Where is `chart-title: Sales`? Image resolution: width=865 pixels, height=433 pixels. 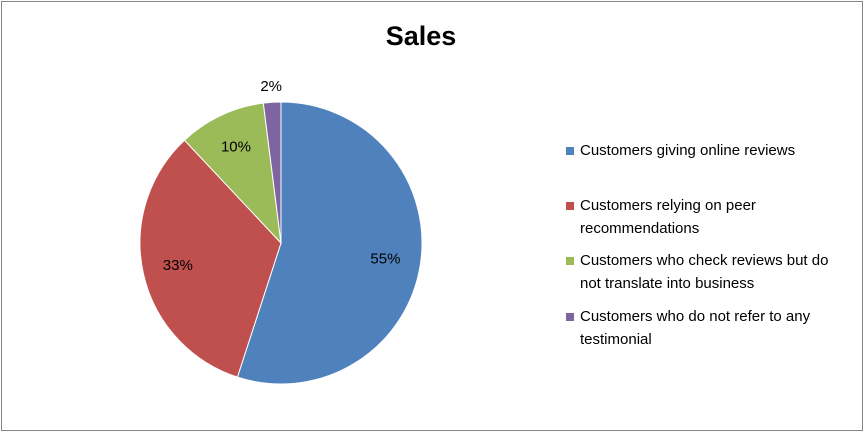 chart-title: Sales is located at coordinates (421, 36).